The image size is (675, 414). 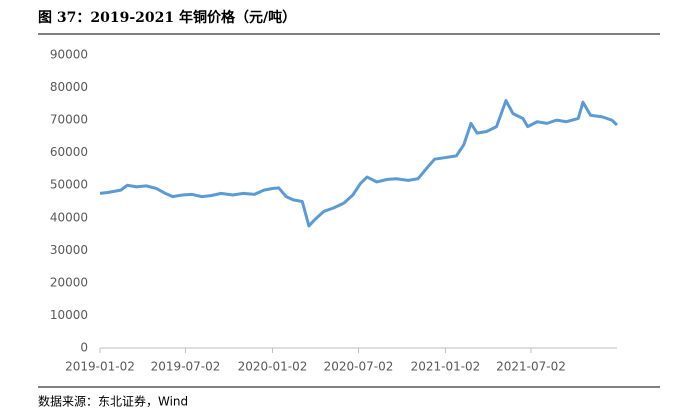 What do you see at coordinates (359, 367) in the screenshot?
I see `x-tick-label: 2020-07-02` at bounding box center [359, 367].